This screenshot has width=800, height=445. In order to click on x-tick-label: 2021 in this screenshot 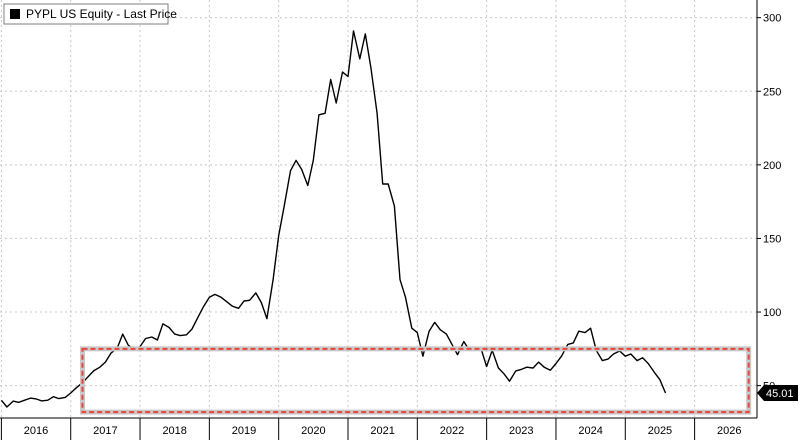, I will do `click(382, 431)`.